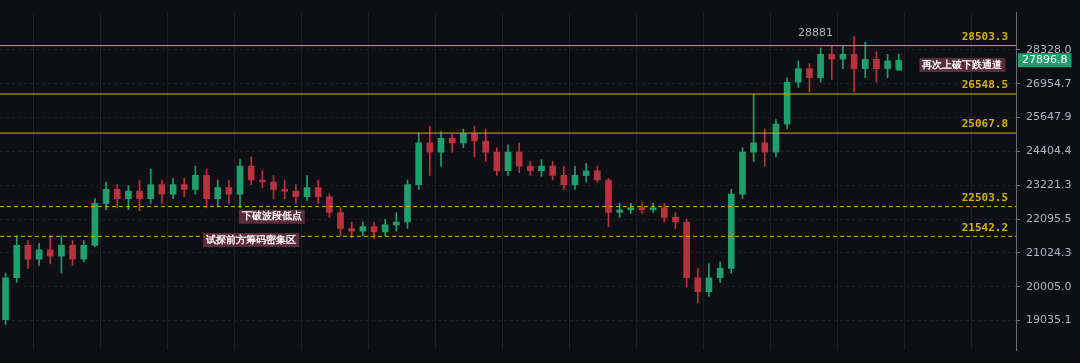 Image resolution: width=1080 pixels, height=363 pixels. I want to click on y-tick-label: 24404.4, so click(1049, 151).